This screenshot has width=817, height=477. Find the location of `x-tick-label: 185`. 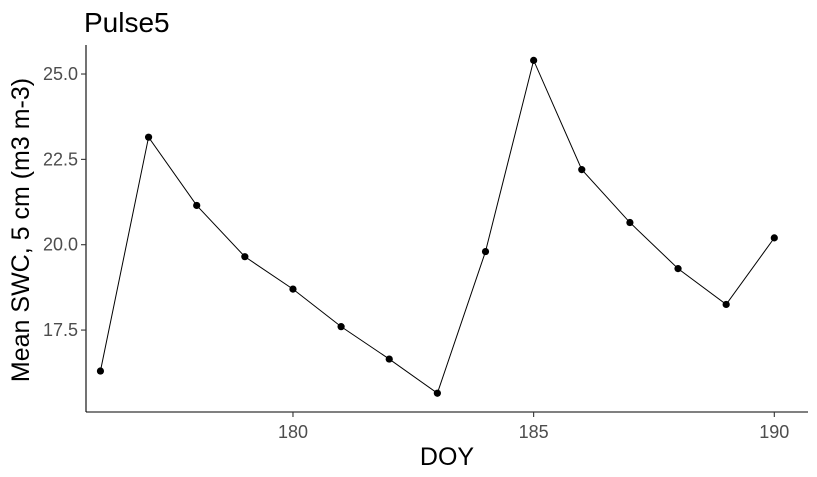

x-tick-label: 185 is located at coordinates (534, 432).